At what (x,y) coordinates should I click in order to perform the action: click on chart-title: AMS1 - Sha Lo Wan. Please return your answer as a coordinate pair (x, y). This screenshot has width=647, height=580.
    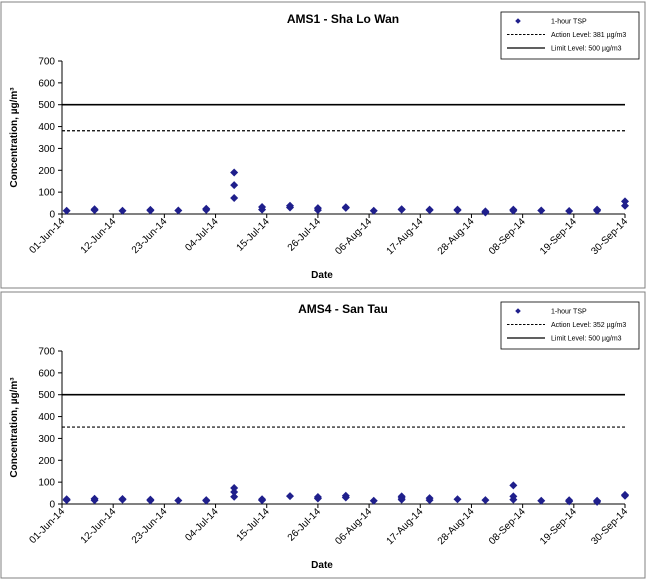
    Looking at the image, I should click on (343, 19).